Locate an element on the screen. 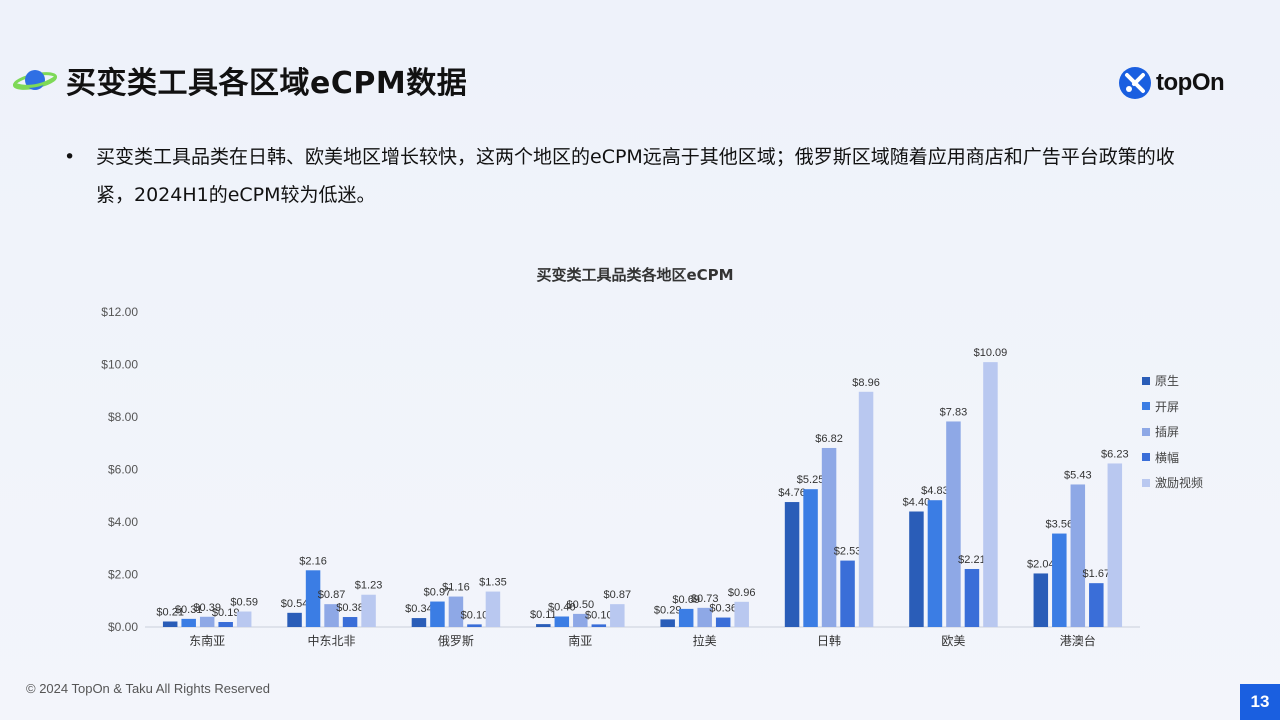 Image resolution: width=1280 pixels, height=720 pixels. category-label: 中东北非 is located at coordinates (332, 640).